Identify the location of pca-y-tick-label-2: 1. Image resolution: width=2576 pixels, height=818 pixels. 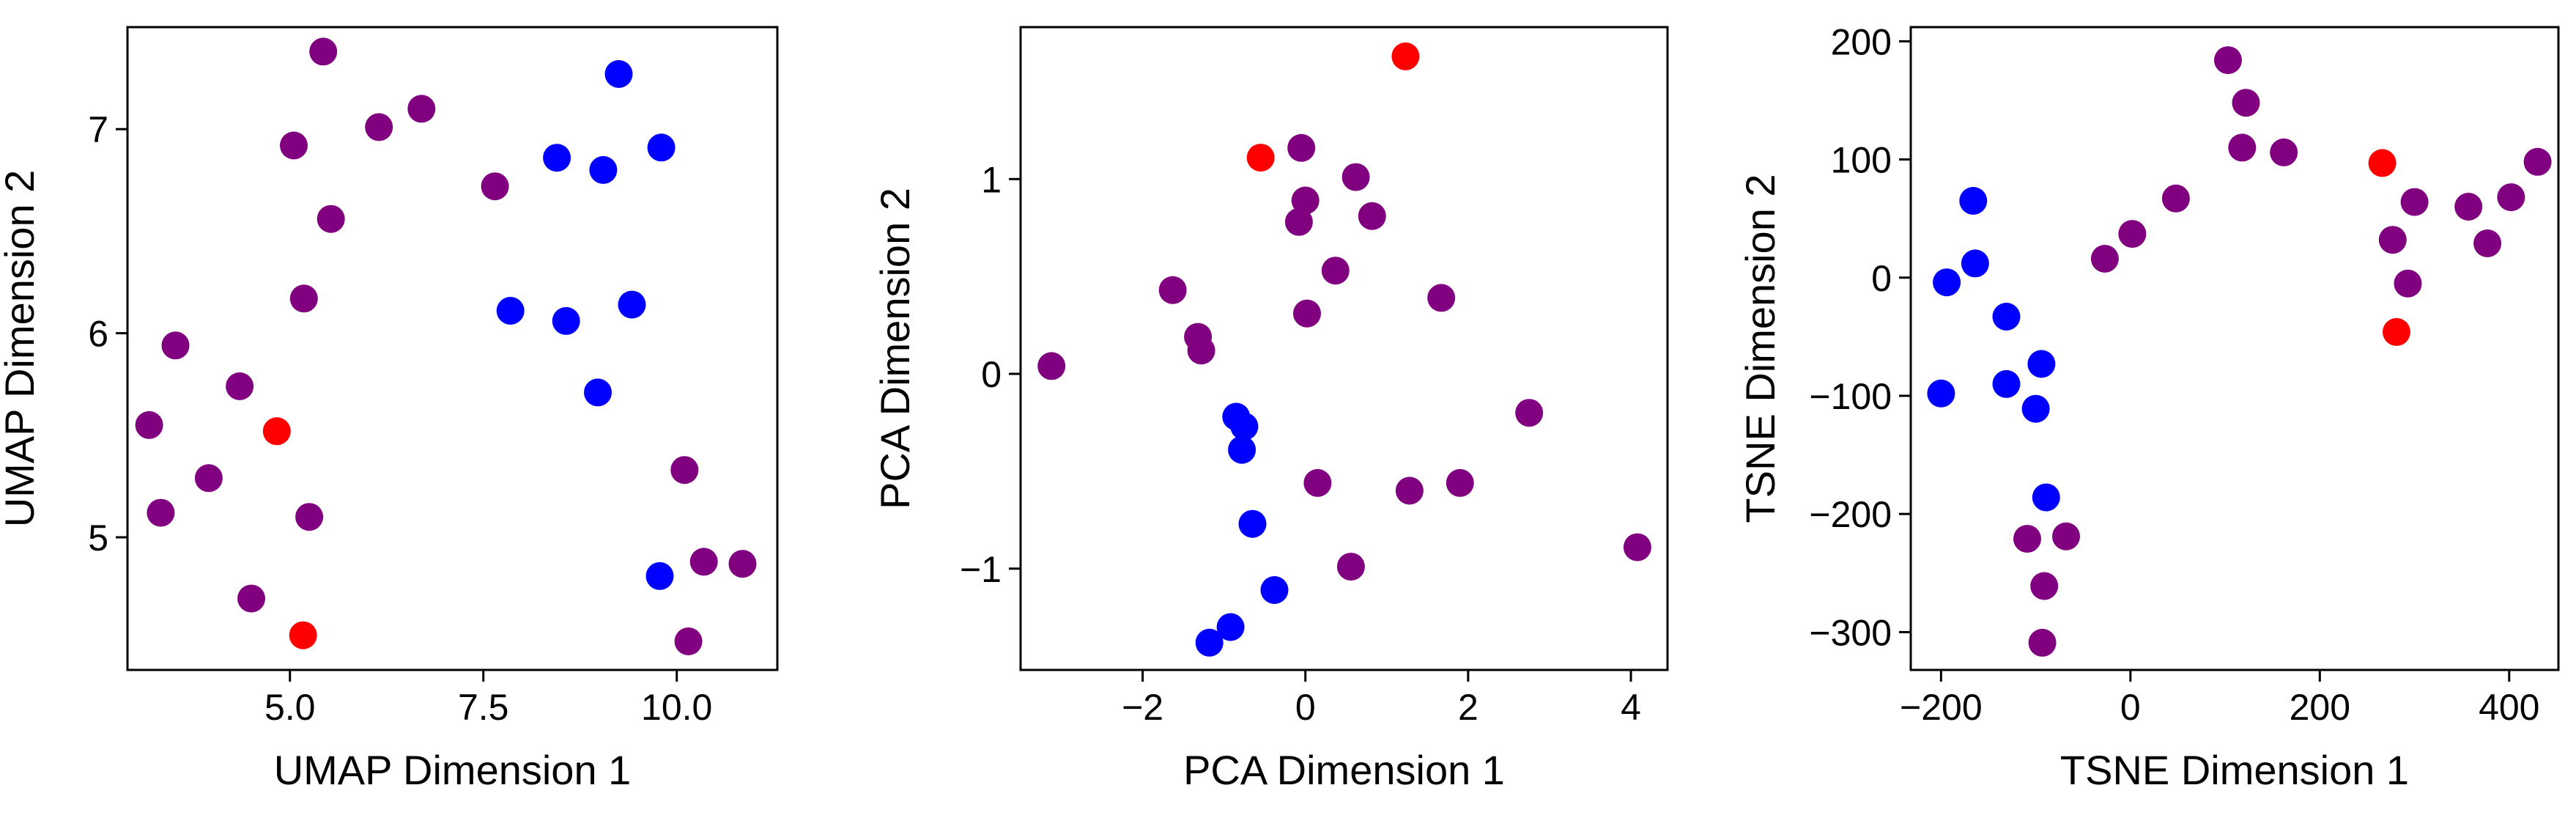
(991, 179).